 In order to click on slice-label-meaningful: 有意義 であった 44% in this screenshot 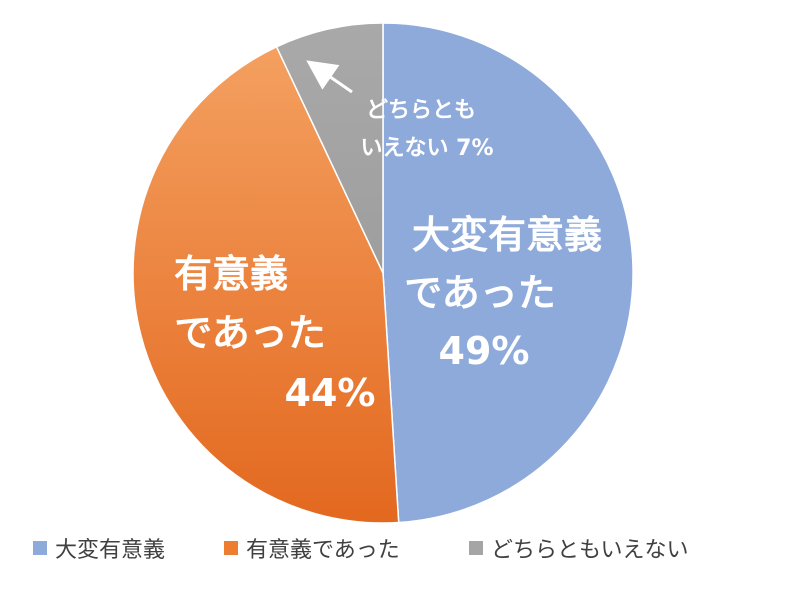, I will do `click(274, 333)`.